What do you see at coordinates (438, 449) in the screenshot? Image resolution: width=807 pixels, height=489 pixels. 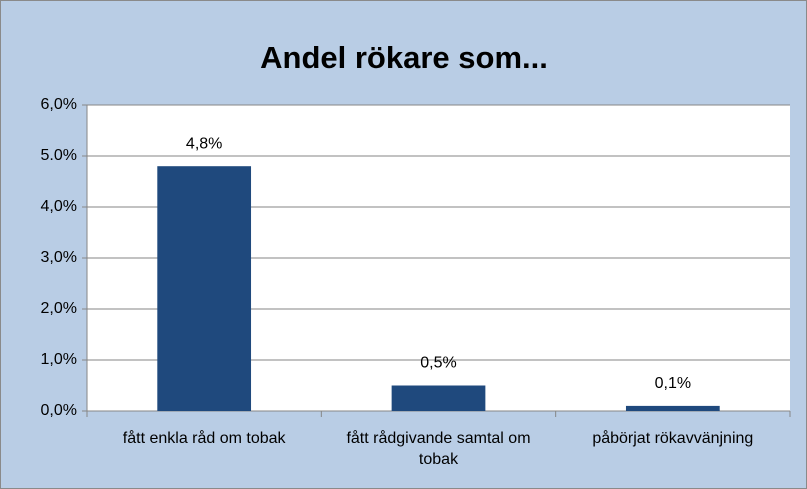 I see `x-tick-label: fått rådgivande samtal om tobak` at bounding box center [438, 449].